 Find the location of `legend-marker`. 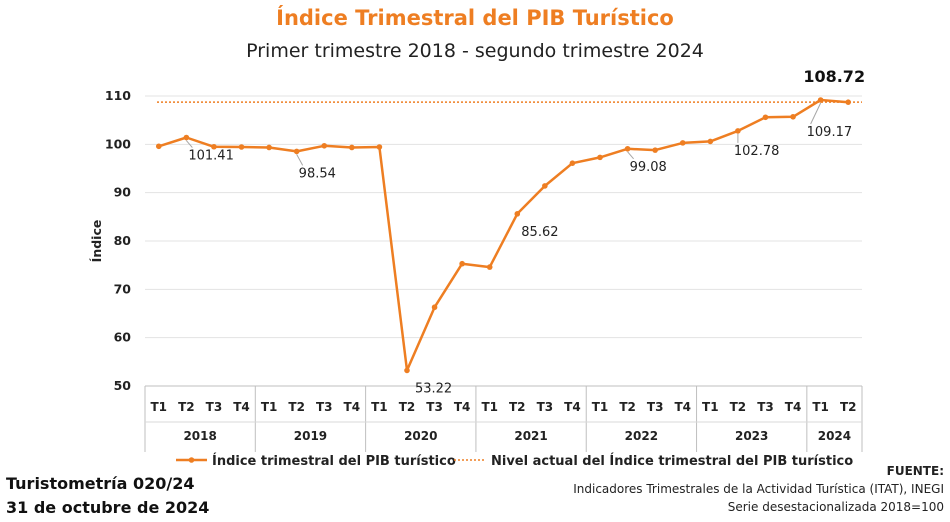

legend-marker is located at coordinates (191, 460).